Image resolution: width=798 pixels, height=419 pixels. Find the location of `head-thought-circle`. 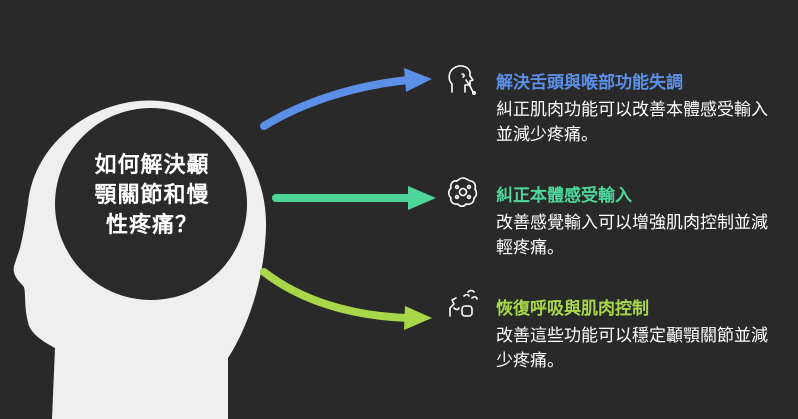

head-thought-circle is located at coordinates (151, 204).